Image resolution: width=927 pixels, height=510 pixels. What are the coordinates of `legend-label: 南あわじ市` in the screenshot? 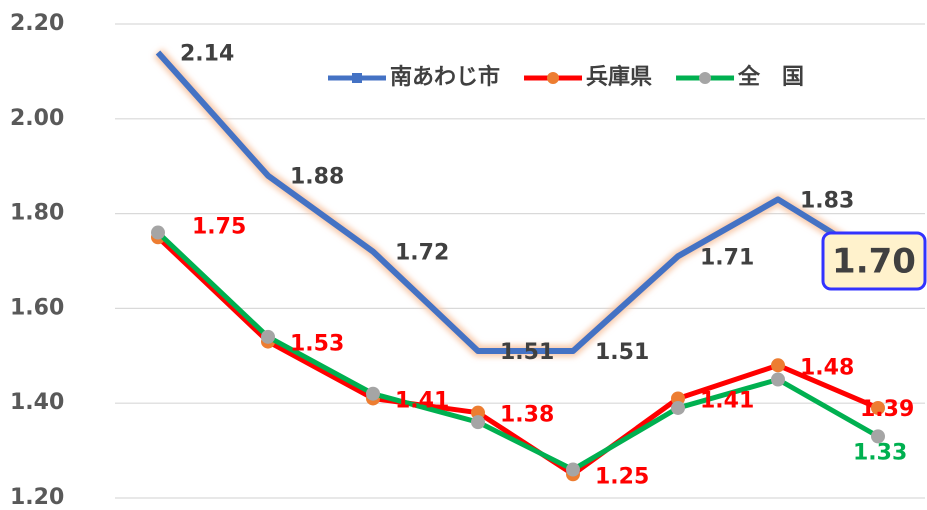 It's located at (445, 77).